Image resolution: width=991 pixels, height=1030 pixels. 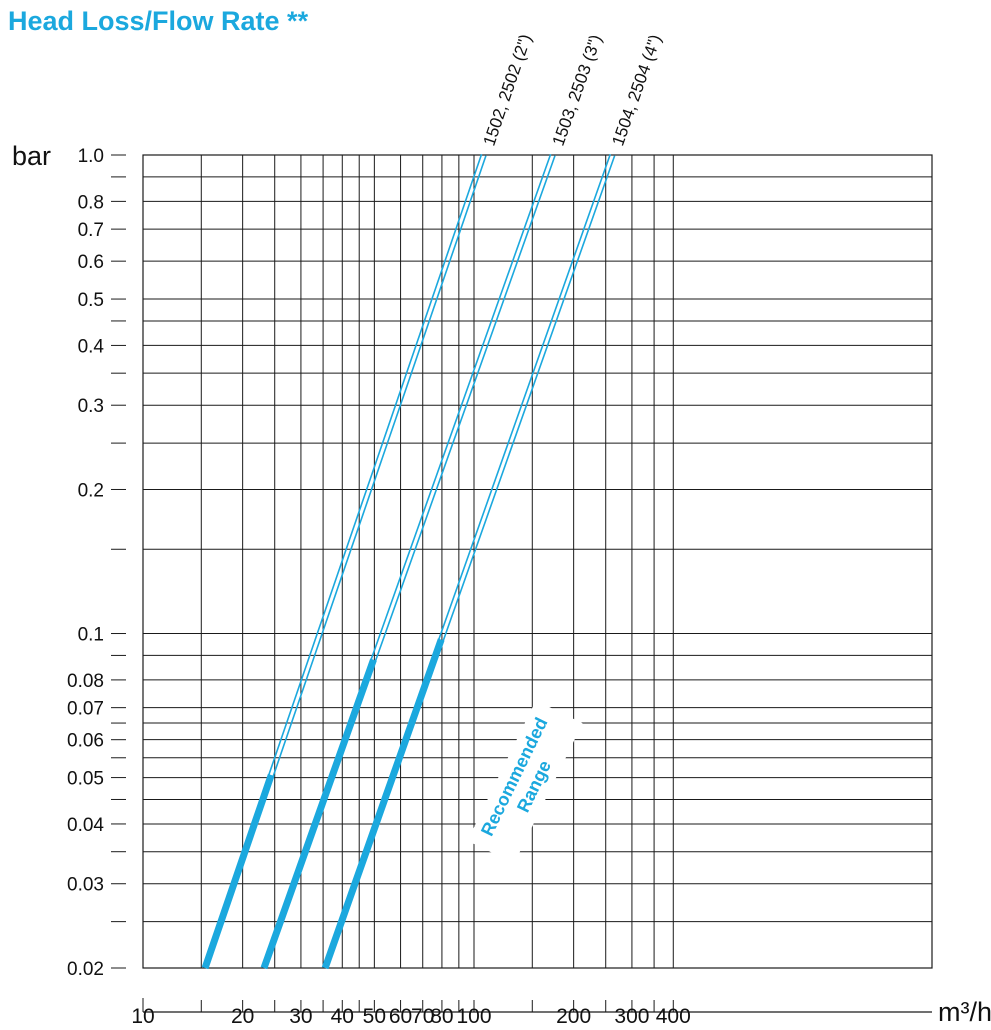 I want to click on x-tick-label: 10, so click(x=142, y=1015).